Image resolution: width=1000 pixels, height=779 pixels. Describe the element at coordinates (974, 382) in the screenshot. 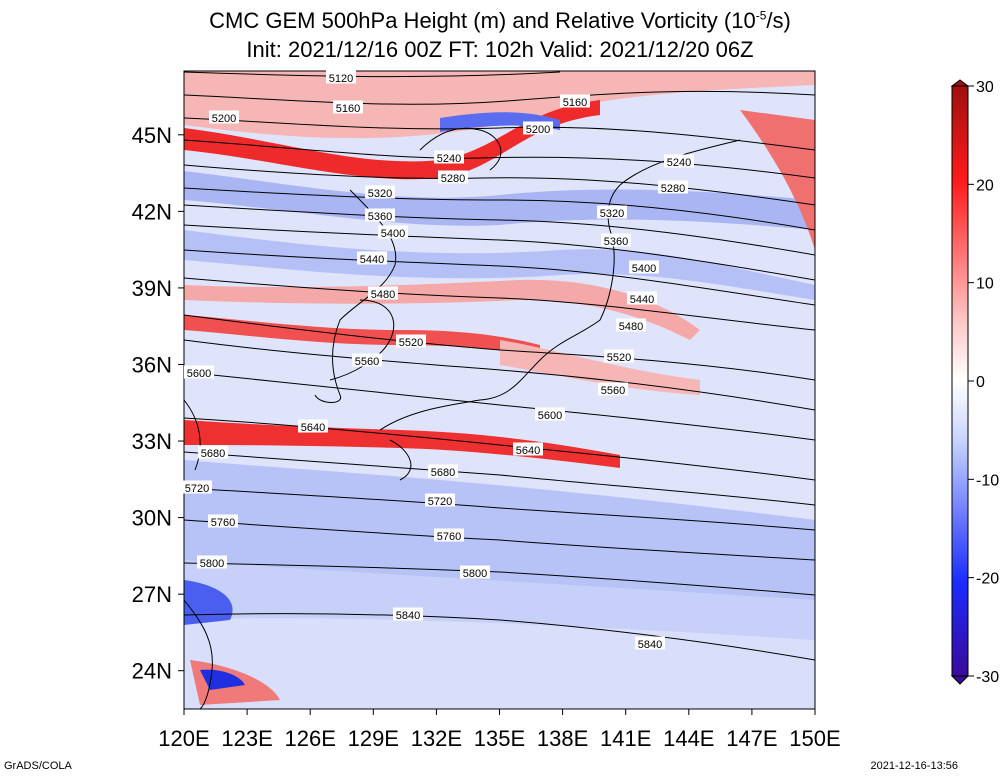

I see `colorbar: 30 20 10 0 -10 -20 -30` at that location.